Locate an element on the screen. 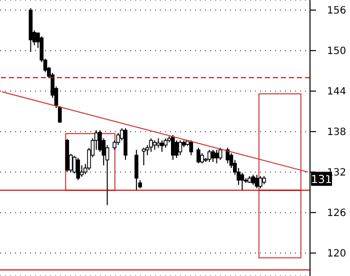 The image size is (350, 276). y-tick-label: 150 is located at coordinates (336, 52).